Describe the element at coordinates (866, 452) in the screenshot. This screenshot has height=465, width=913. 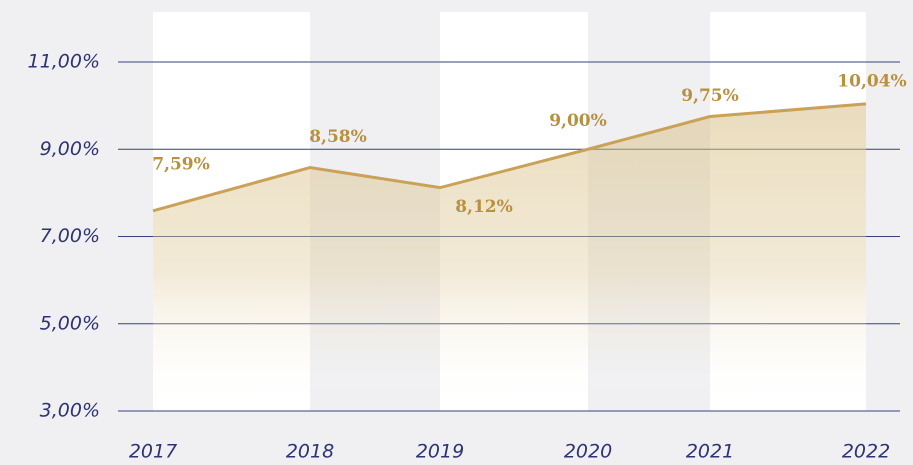
I see `x-tick-label: 2022` at that location.